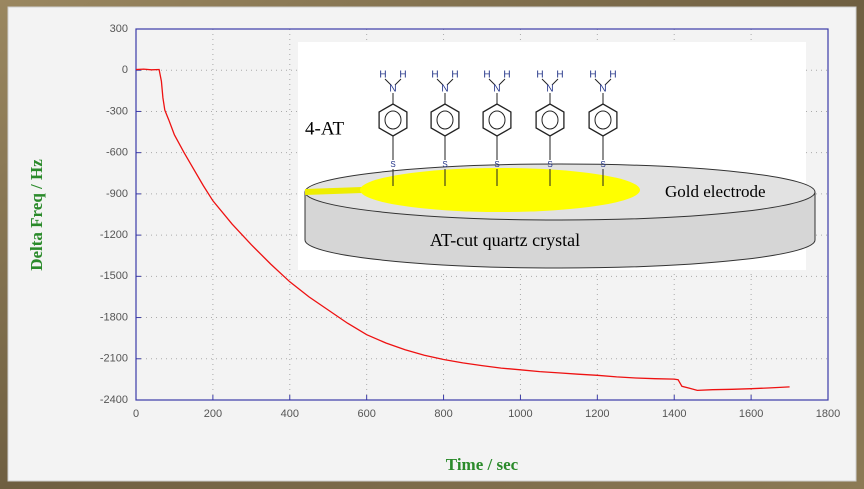 The image size is (864, 489). What do you see at coordinates (324, 128) in the screenshot?
I see `molecule-label: 4-AT` at bounding box center [324, 128].